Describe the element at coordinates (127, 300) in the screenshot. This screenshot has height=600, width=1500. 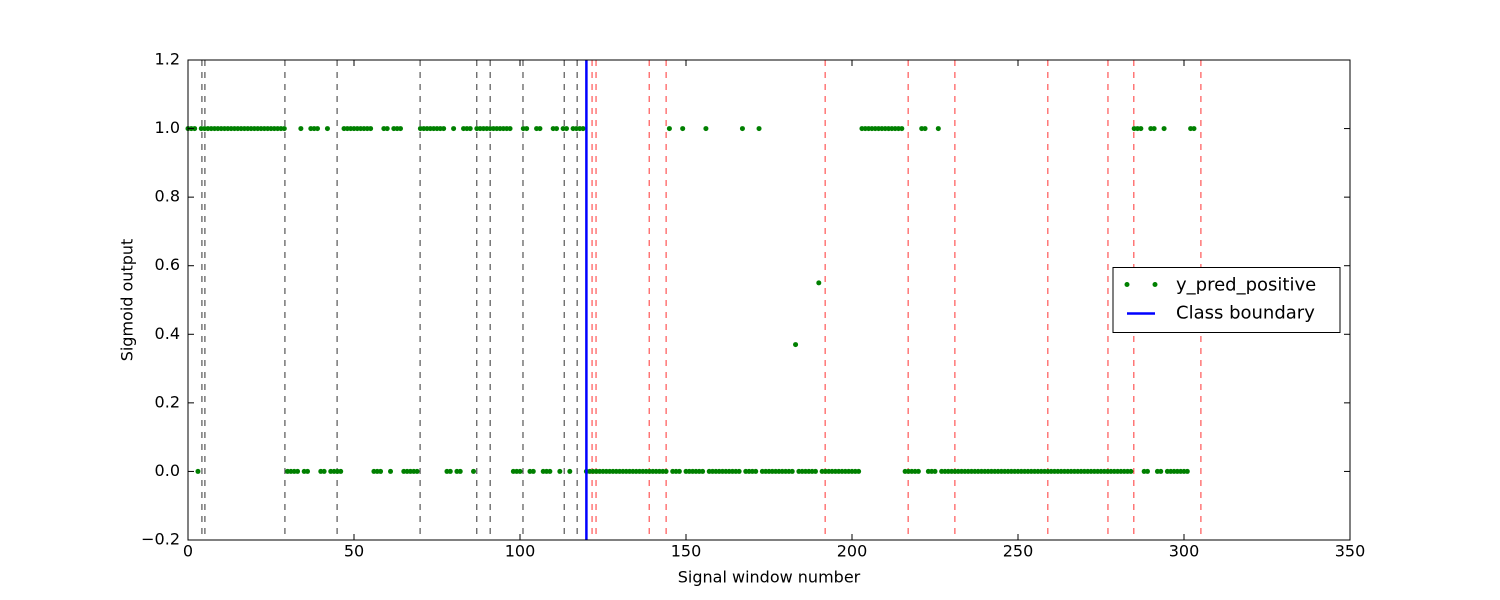
I see `y-axis-label: Sigmoid output` at that location.